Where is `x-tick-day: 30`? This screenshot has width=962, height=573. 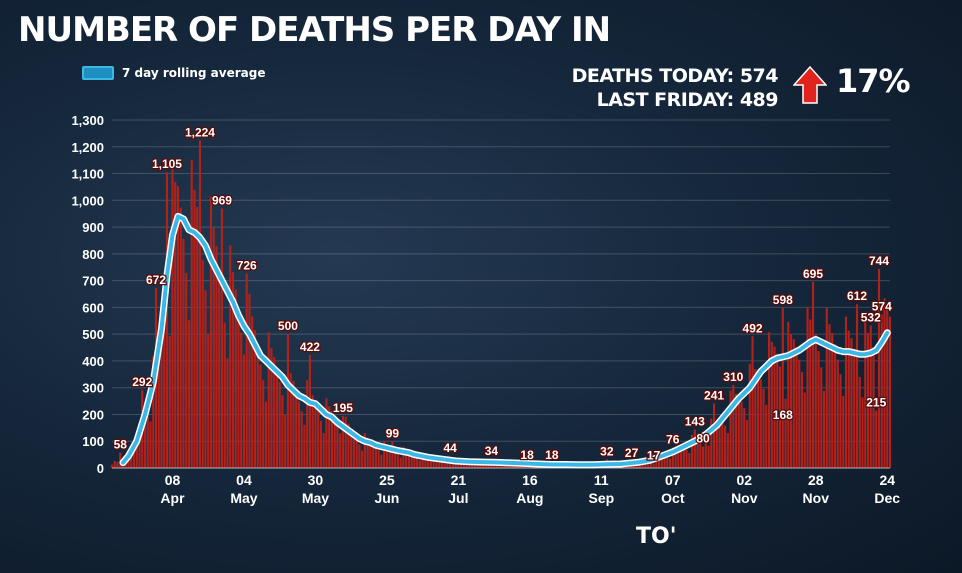
x-tick-day: 30 is located at coordinates (316, 480).